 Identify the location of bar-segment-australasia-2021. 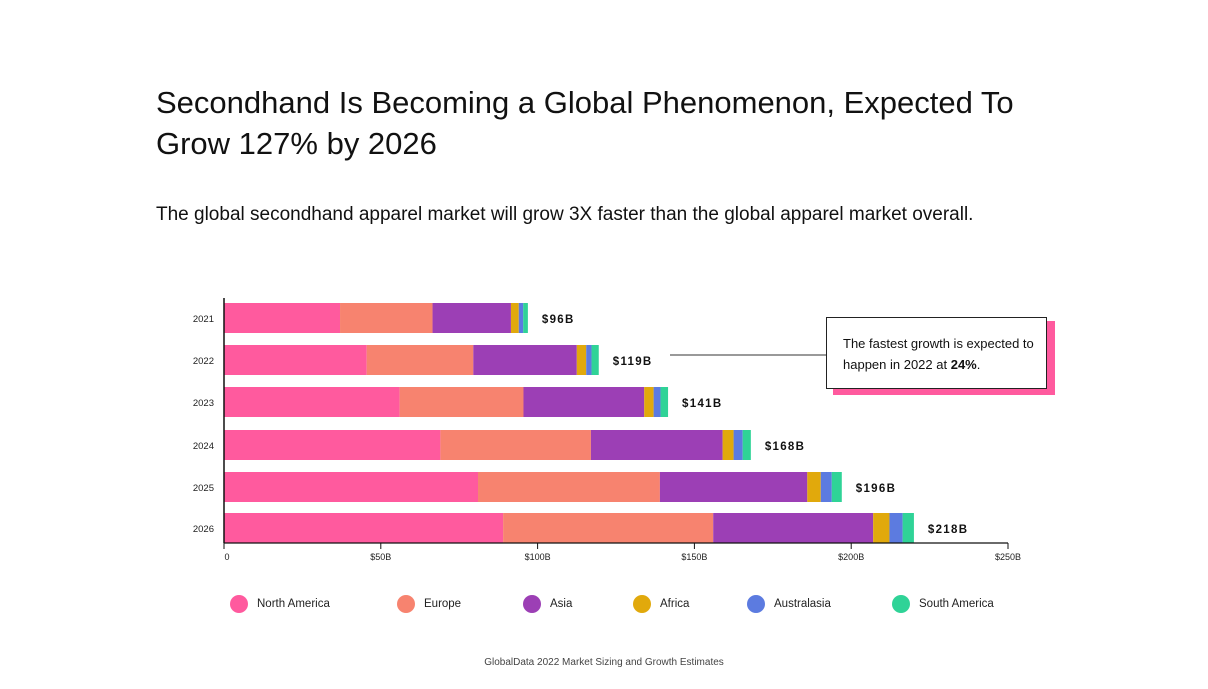
(521, 318).